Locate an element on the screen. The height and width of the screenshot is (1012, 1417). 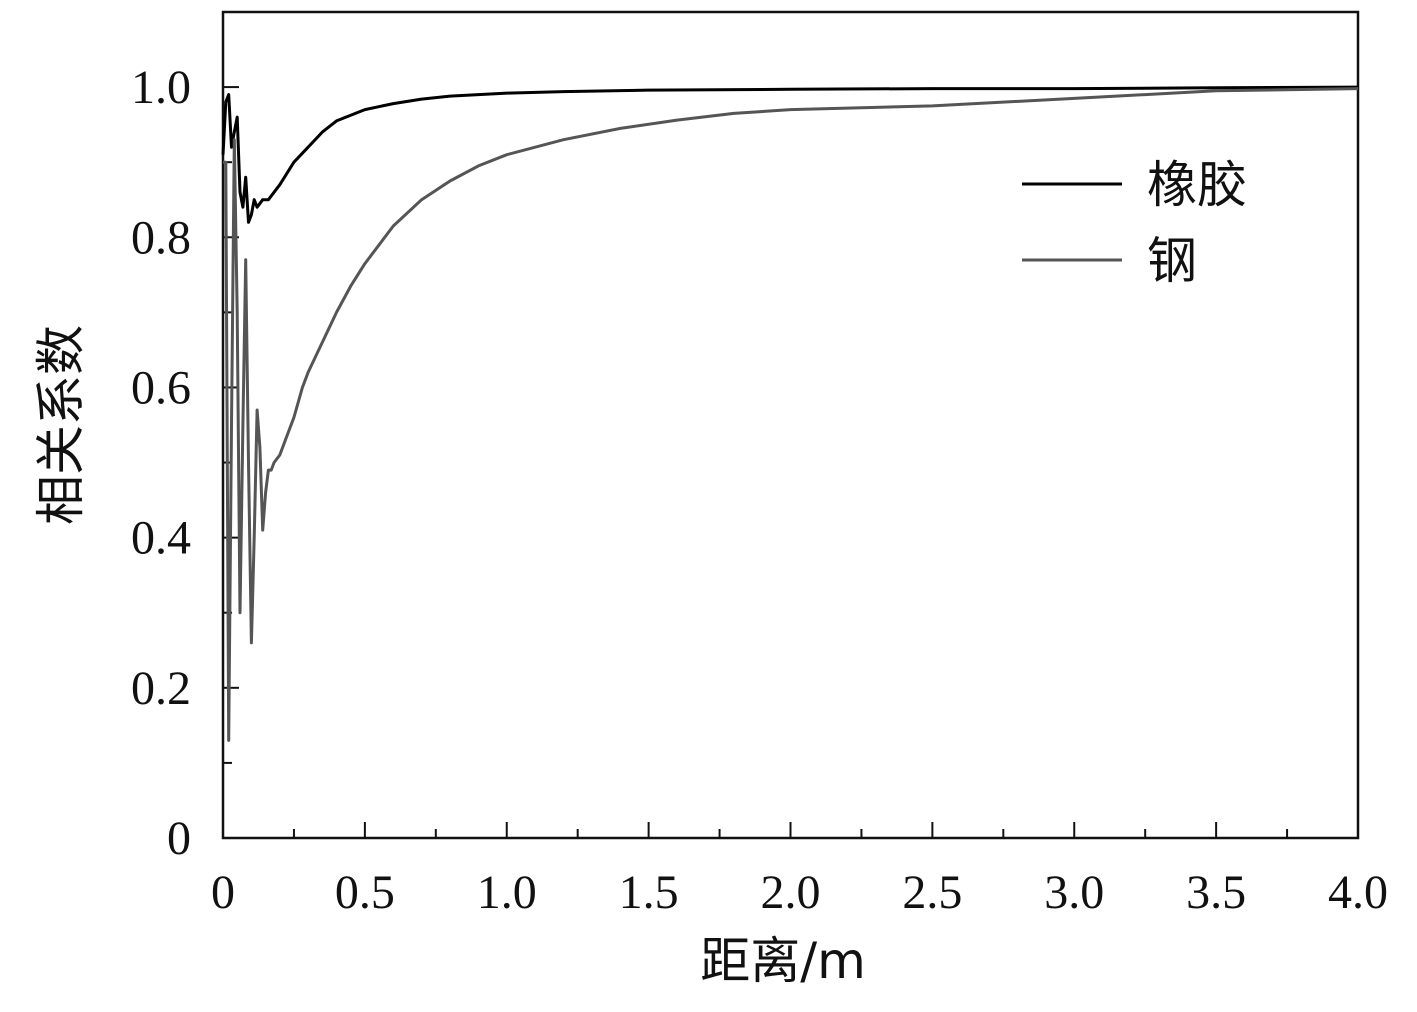
x-tick-label: 1.0 is located at coordinates (507, 892).